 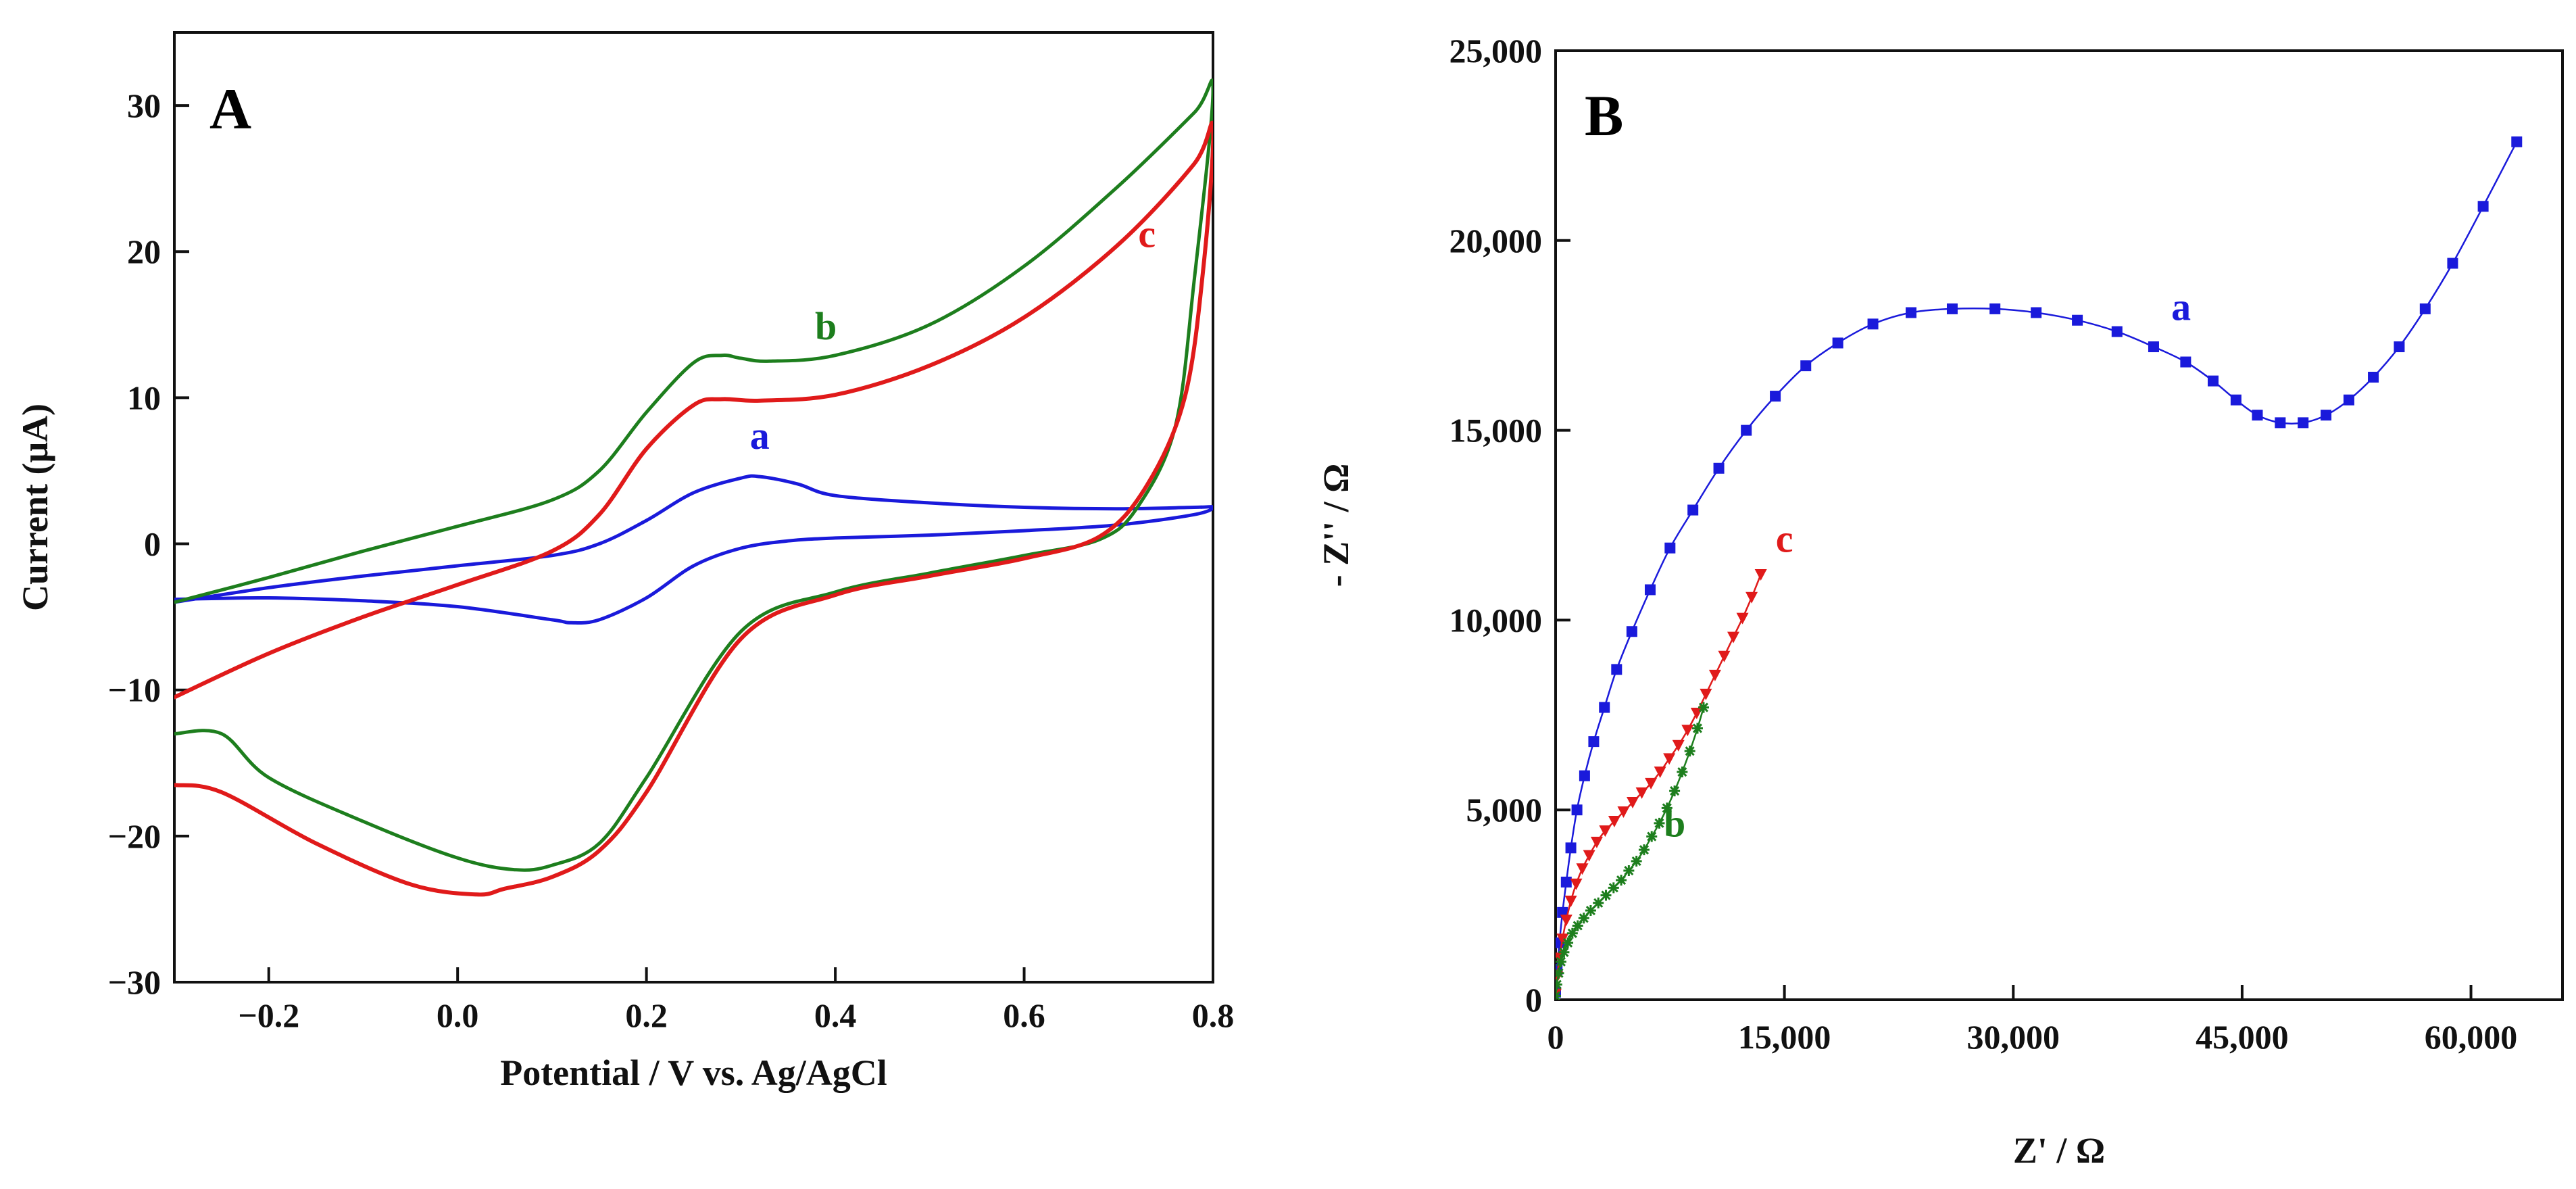 I want to click on y-tick-label: −20, so click(x=135, y=836).